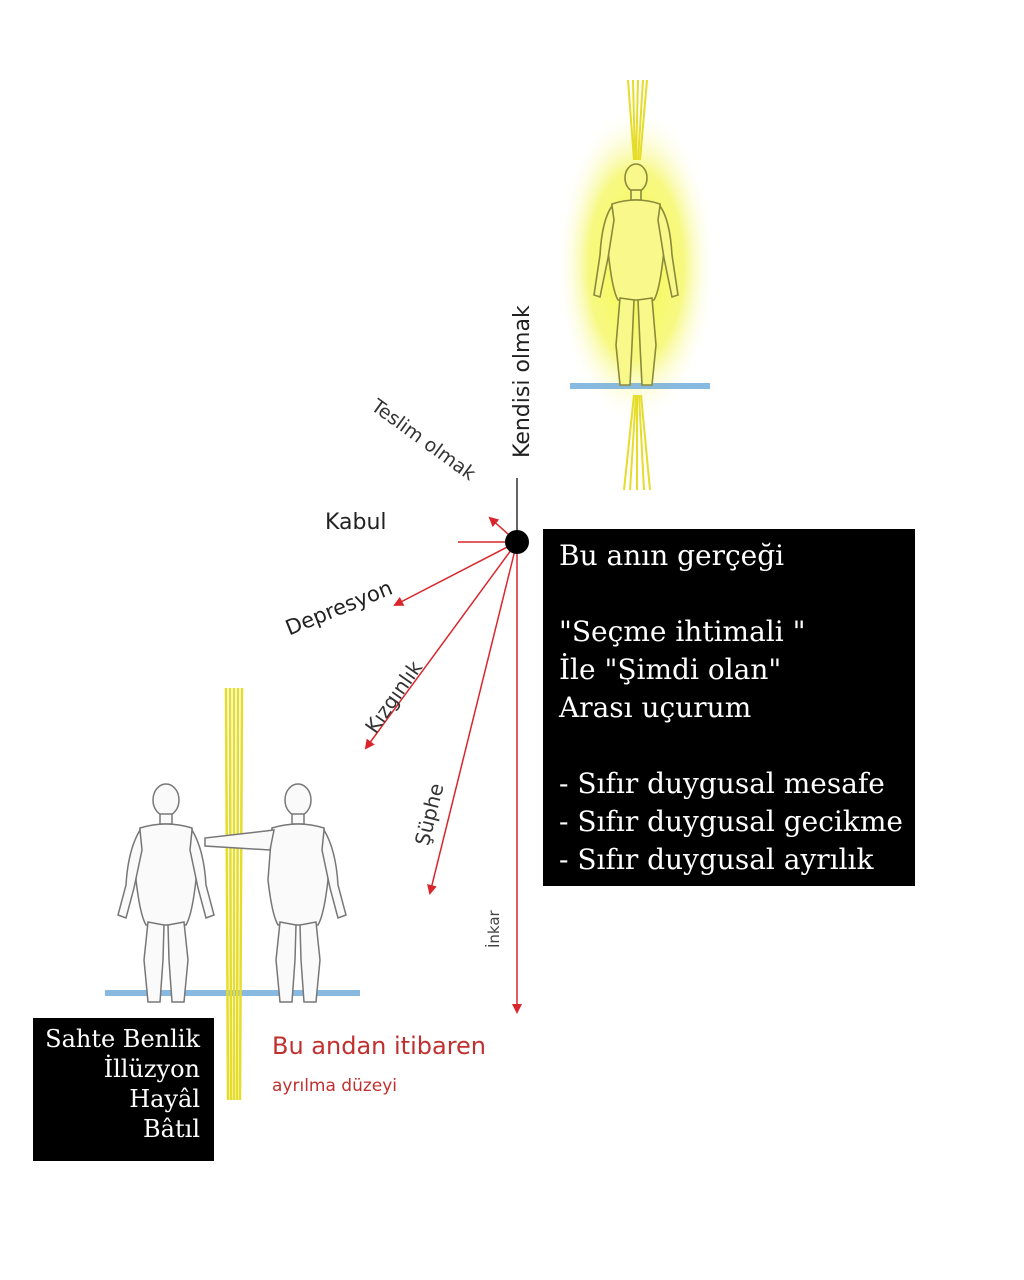 The height and width of the screenshot is (1280, 1024). What do you see at coordinates (637, 442) in the screenshot?
I see `lower-light-strands` at bounding box center [637, 442].